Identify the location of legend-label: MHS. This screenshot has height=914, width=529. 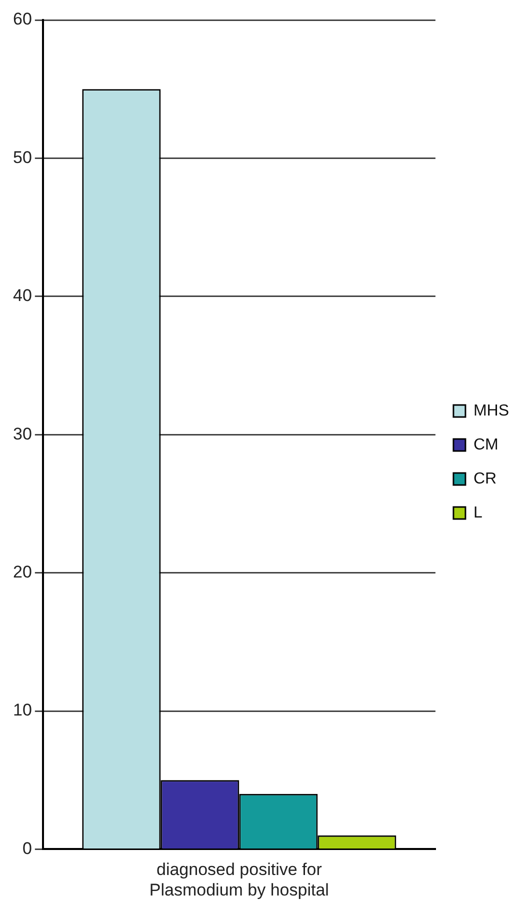
(491, 411).